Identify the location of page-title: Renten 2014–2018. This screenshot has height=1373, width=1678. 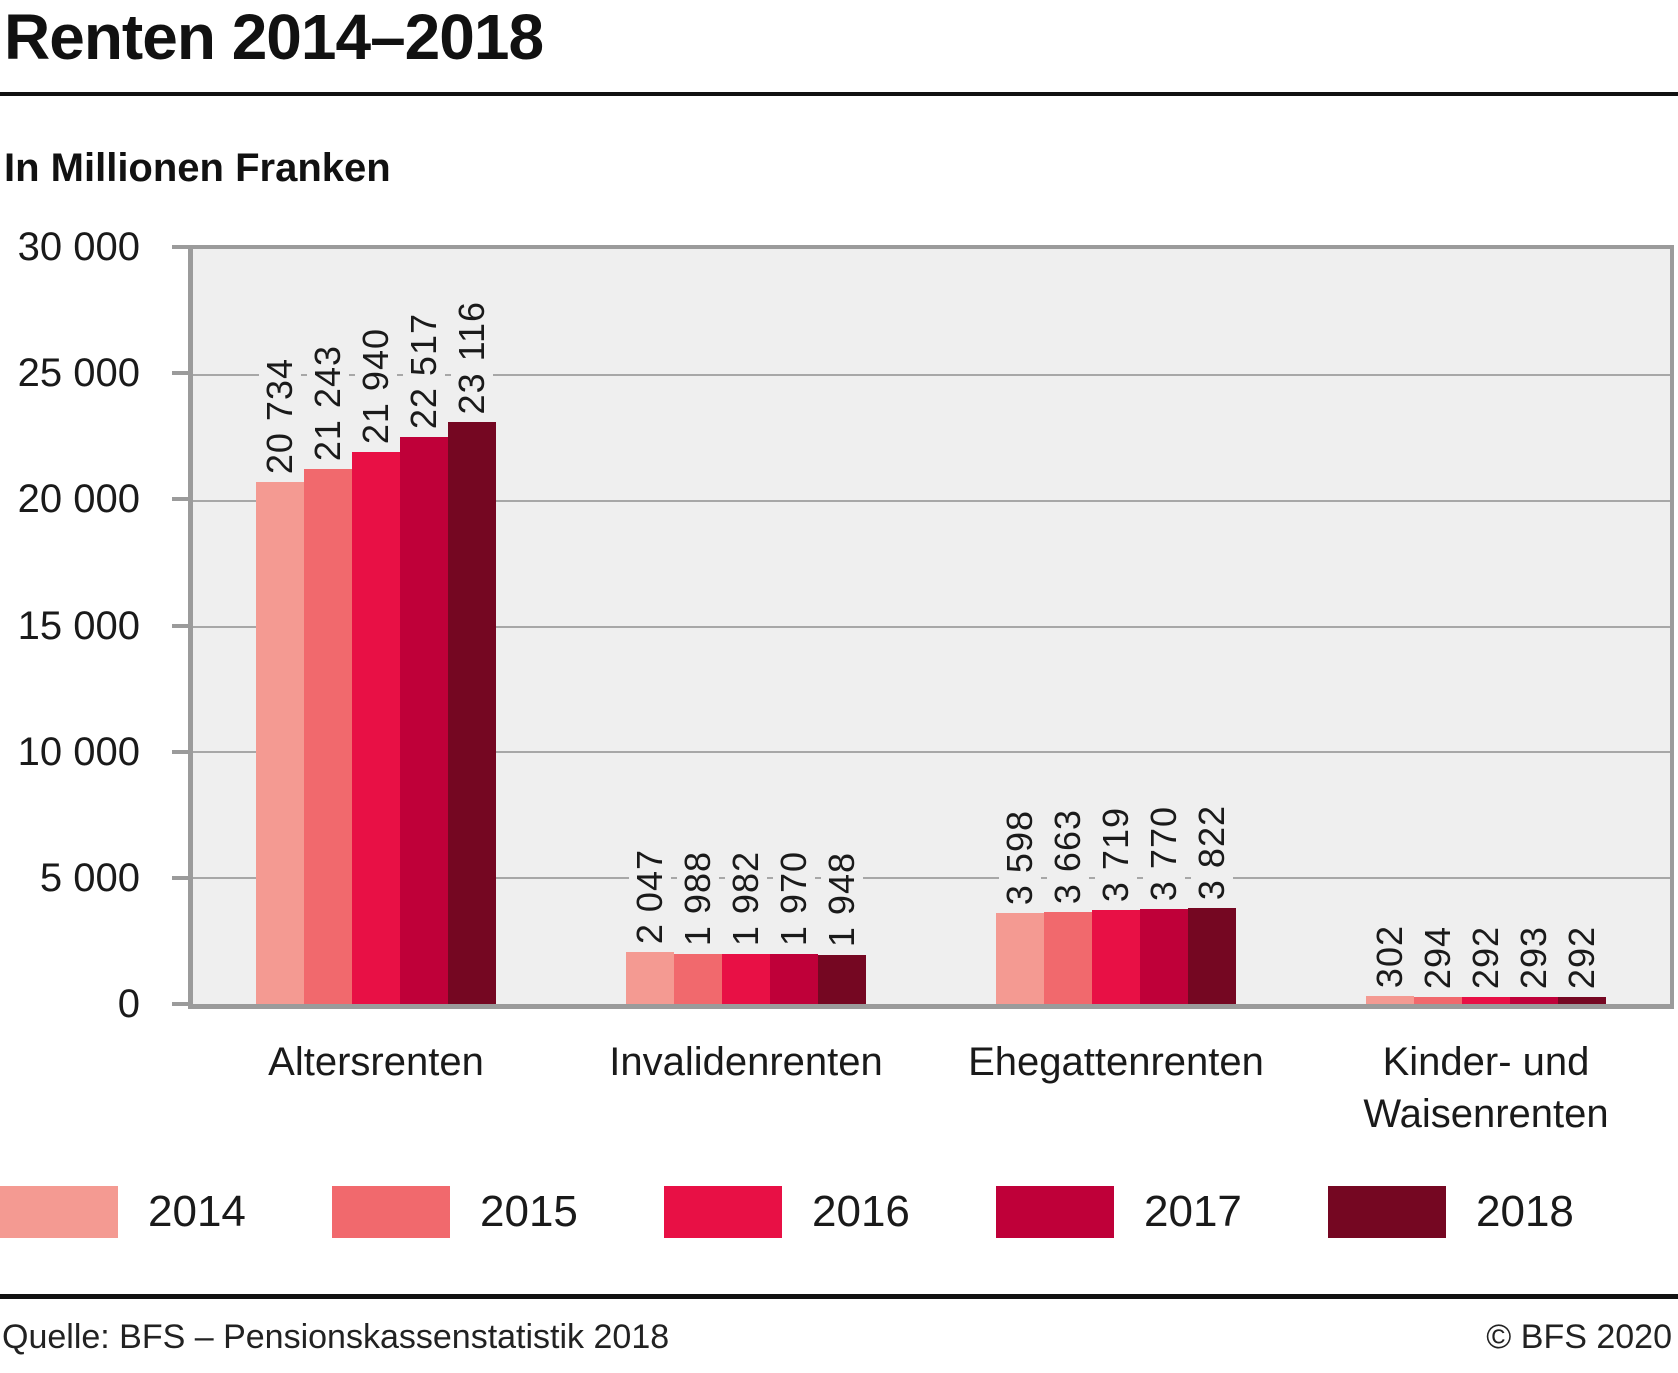
(274, 37).